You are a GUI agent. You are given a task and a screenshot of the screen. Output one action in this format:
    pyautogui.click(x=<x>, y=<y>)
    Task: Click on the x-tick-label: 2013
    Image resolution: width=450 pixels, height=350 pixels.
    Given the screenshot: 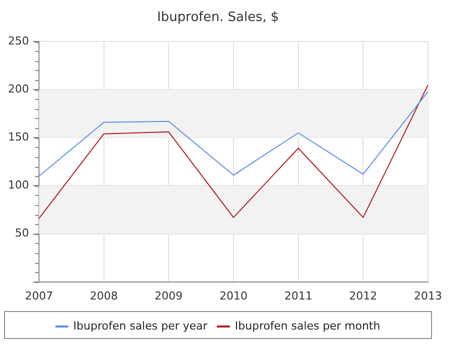 What is the action you would take?
    pyautogui.click(x=428, y=295)
    